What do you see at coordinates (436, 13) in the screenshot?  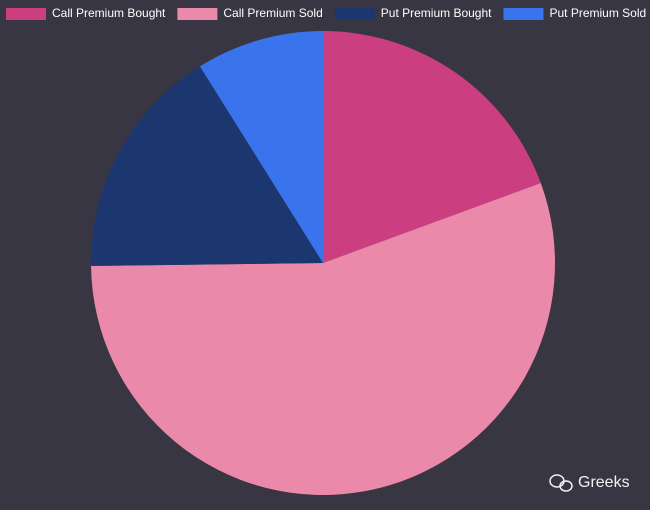 I see `legend-label: Put Premium Bought` at bounding box center [436, 13].